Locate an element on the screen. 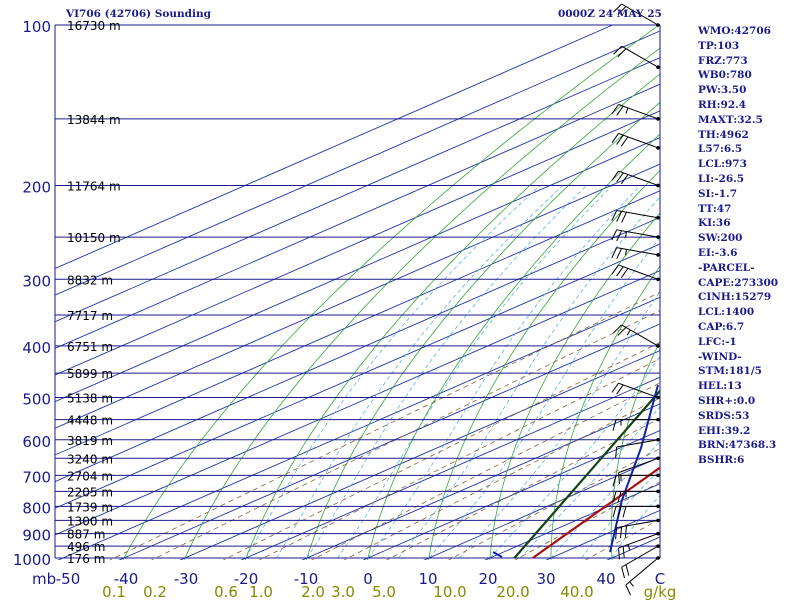 Image resolution: width=800 pixels, height=600 pixels. mixing-ratio-tick-label: 5.0 is located at coordinates (384, 591).